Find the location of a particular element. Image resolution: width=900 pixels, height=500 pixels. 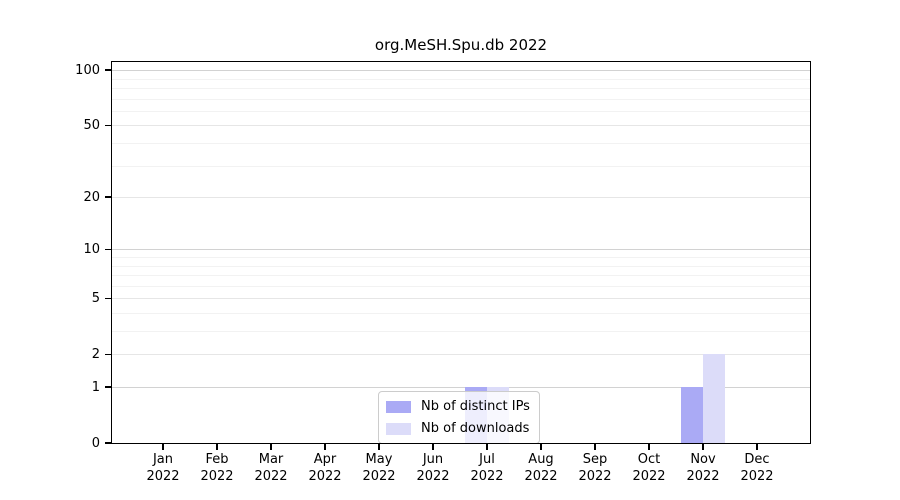

distinct-ips-swatch is located at coordinates (398, 406).